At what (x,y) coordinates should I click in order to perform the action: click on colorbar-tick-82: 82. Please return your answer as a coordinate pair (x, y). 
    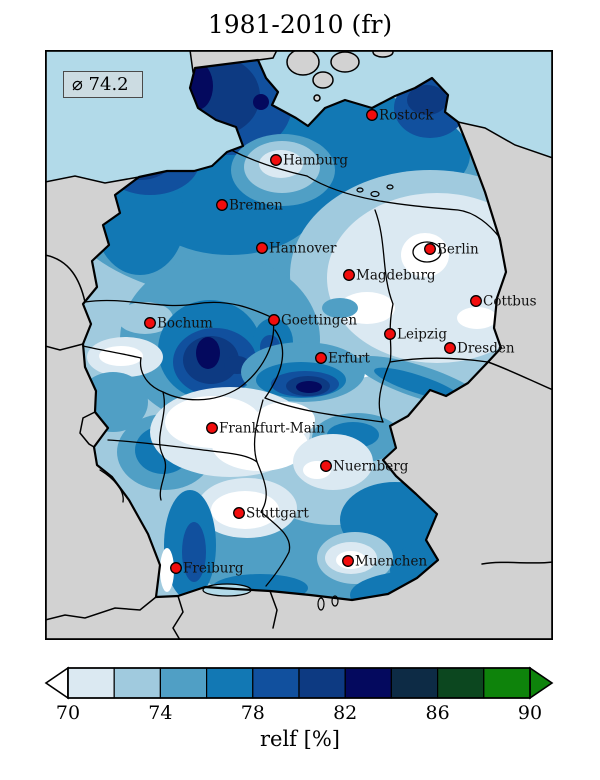
    Looking at the image, I should click on (345, 713).